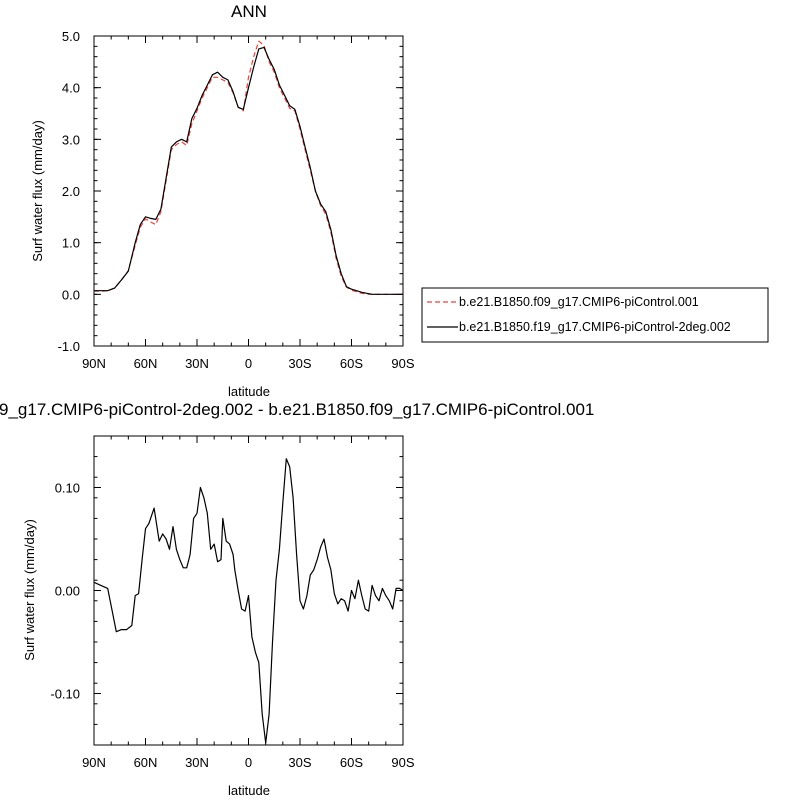 This screenshot has width=800, height=800. What do you see at coordinates (65, 694) in the screenshot?
I see `bottom-y-tick-label: -0.10` at bounding box center [65, 694].